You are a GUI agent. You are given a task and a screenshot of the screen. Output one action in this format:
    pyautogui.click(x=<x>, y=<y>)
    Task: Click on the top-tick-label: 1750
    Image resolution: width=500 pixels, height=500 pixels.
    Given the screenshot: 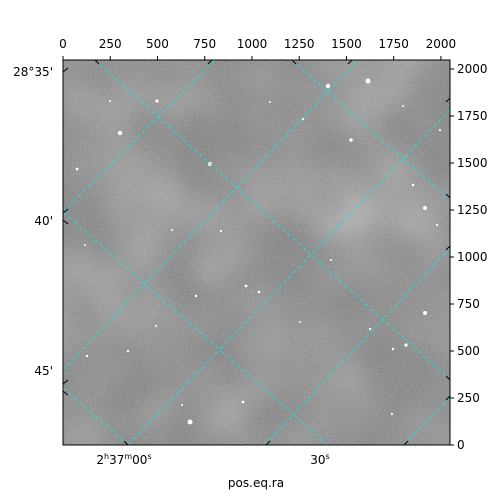 What is the action you would take?
    pyautogui.click(x=393, y=44)
    